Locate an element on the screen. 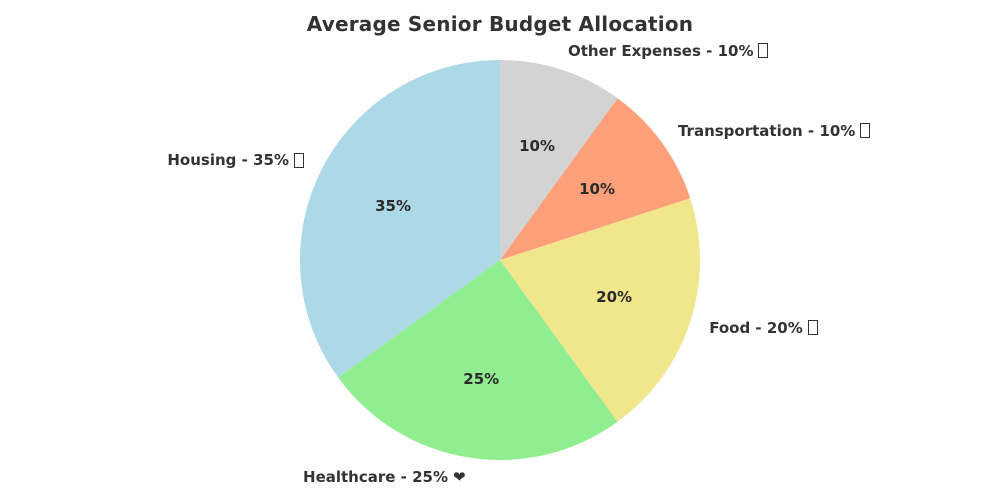 Image resolution: width=1000 pixels, height=500 pixels. pie-slice-healthcare is located at coordinates (478, 360).